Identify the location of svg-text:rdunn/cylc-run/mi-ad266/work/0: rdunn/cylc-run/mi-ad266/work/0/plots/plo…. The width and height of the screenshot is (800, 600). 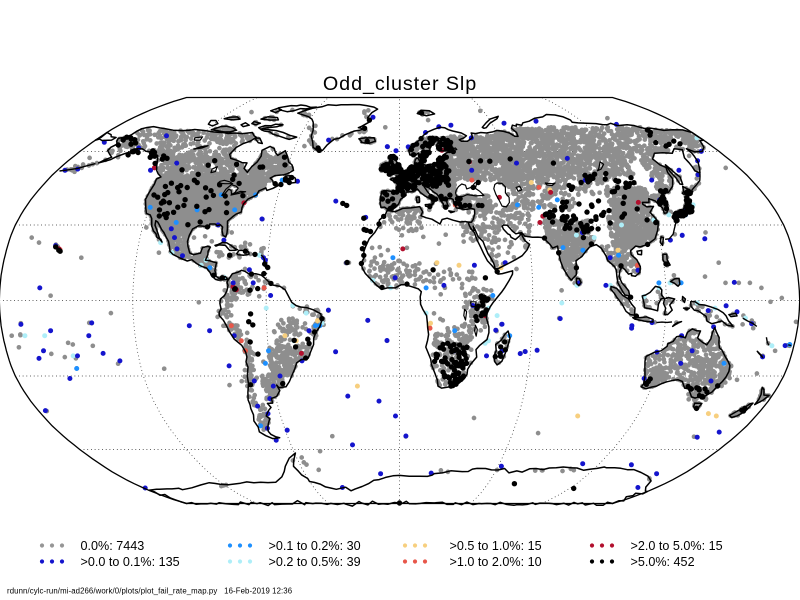
(149, 591).